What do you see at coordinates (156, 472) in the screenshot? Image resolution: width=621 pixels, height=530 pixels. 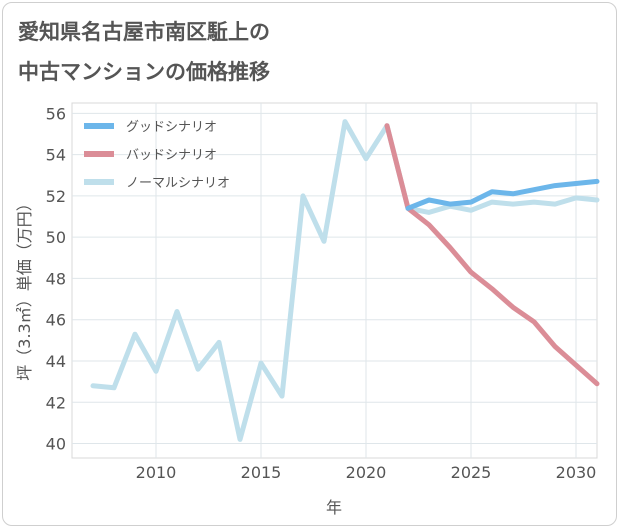 I see `x-tick-label: 2010` at bounding box center [156, 472].